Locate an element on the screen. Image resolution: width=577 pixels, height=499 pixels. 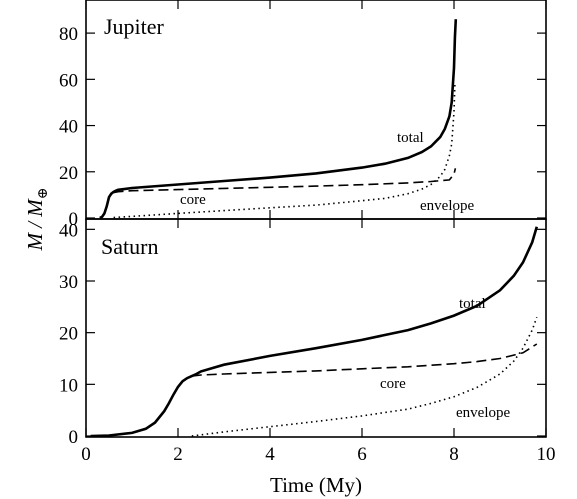
jupiter-y-tick-label: 20 is located at coordinates (68, 173).